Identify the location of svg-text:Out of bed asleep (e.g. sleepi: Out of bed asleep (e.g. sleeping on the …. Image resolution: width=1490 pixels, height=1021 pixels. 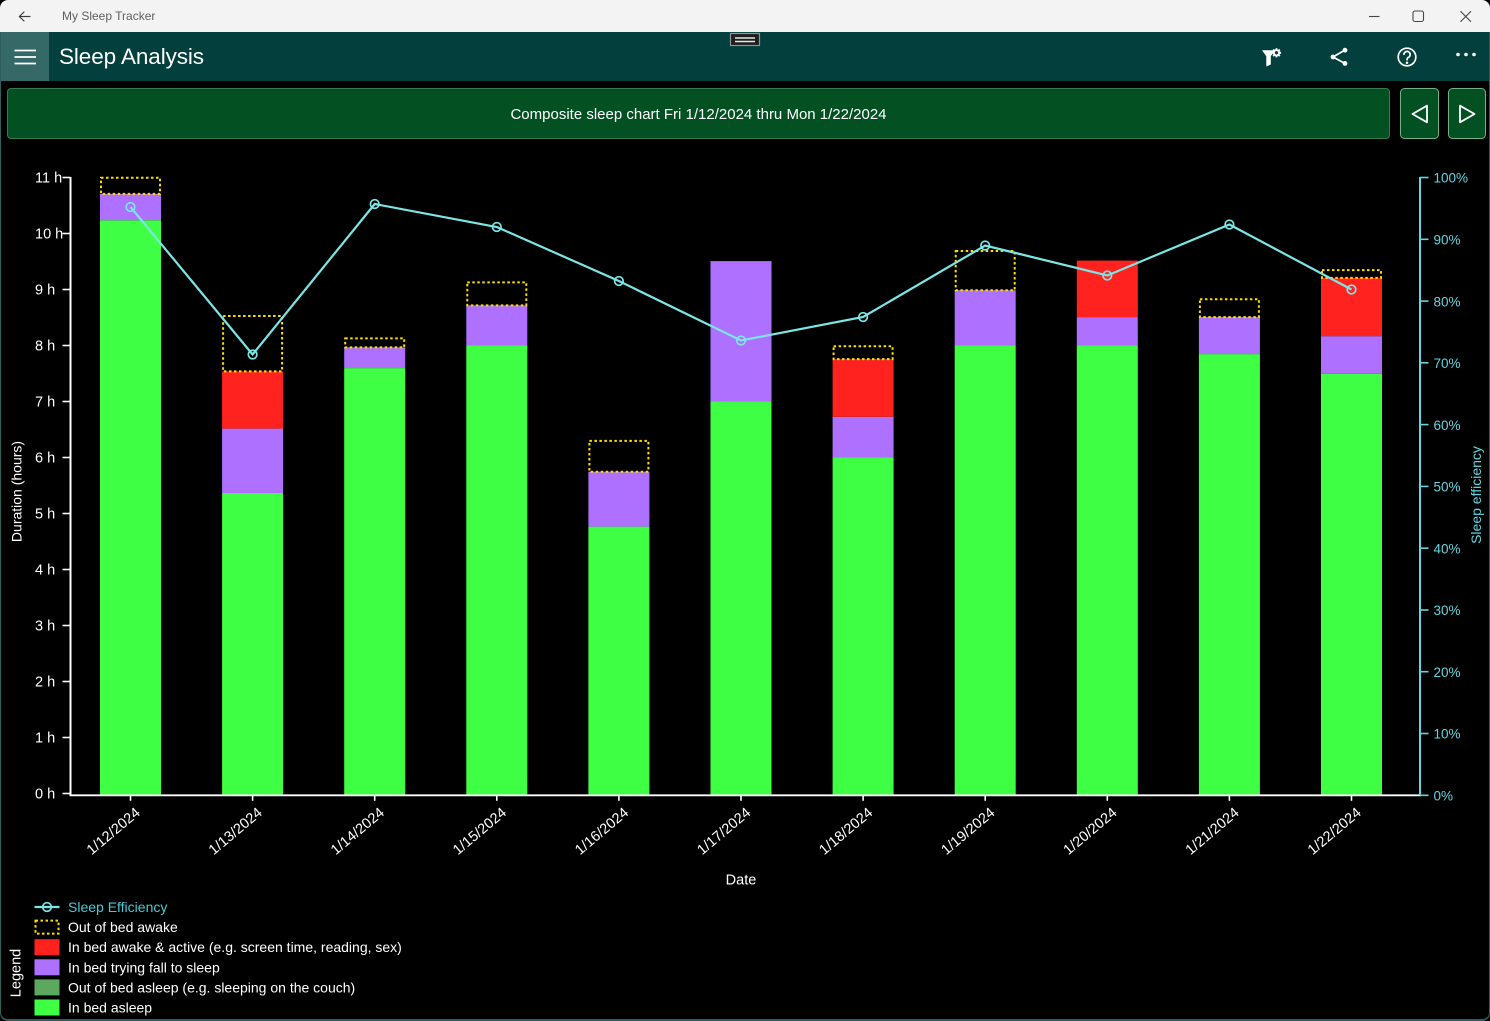
(211, 987).